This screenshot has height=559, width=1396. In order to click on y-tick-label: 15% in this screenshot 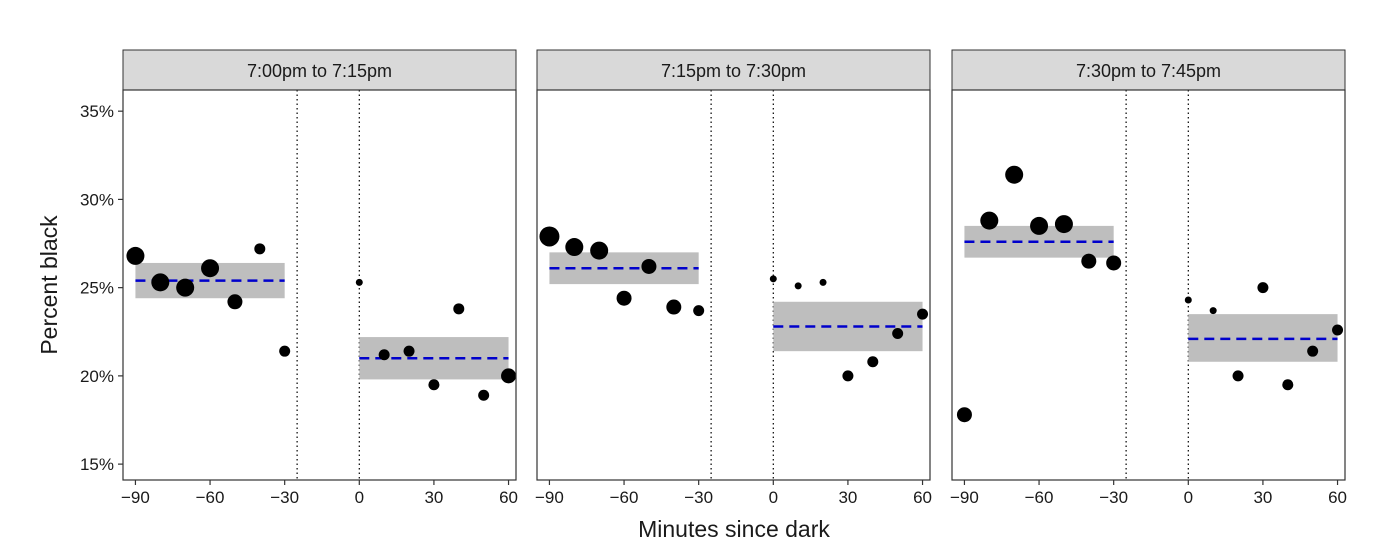, I will do `click(97, 464)`.